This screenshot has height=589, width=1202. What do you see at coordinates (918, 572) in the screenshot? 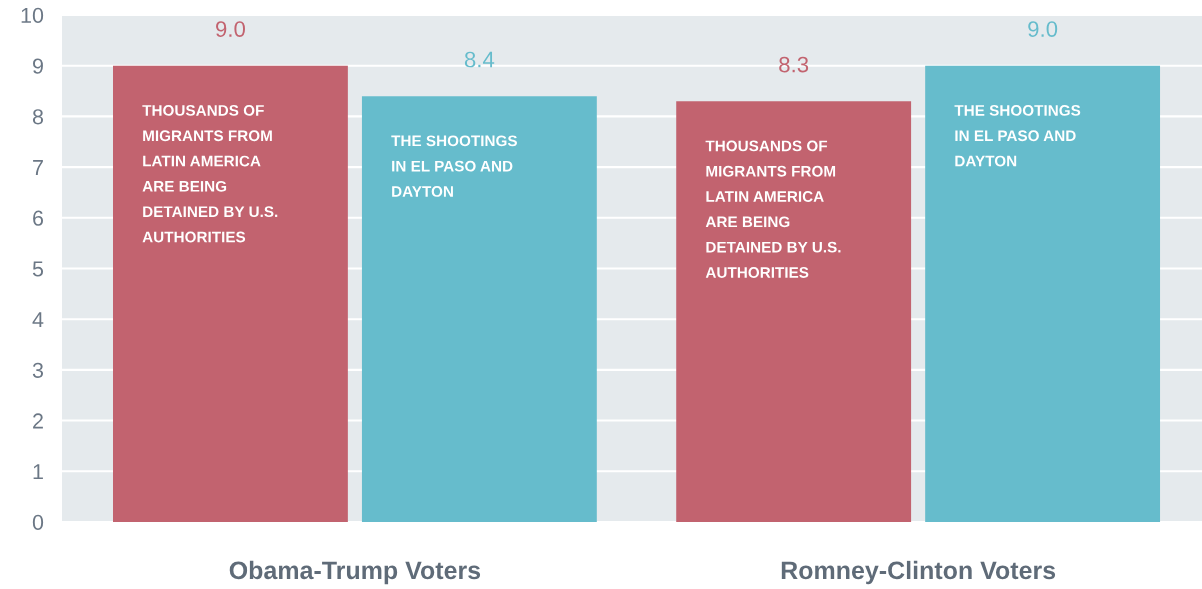
I see `x-tick-label: Romney-Clinton Voters` at bounding box center [918, 572].